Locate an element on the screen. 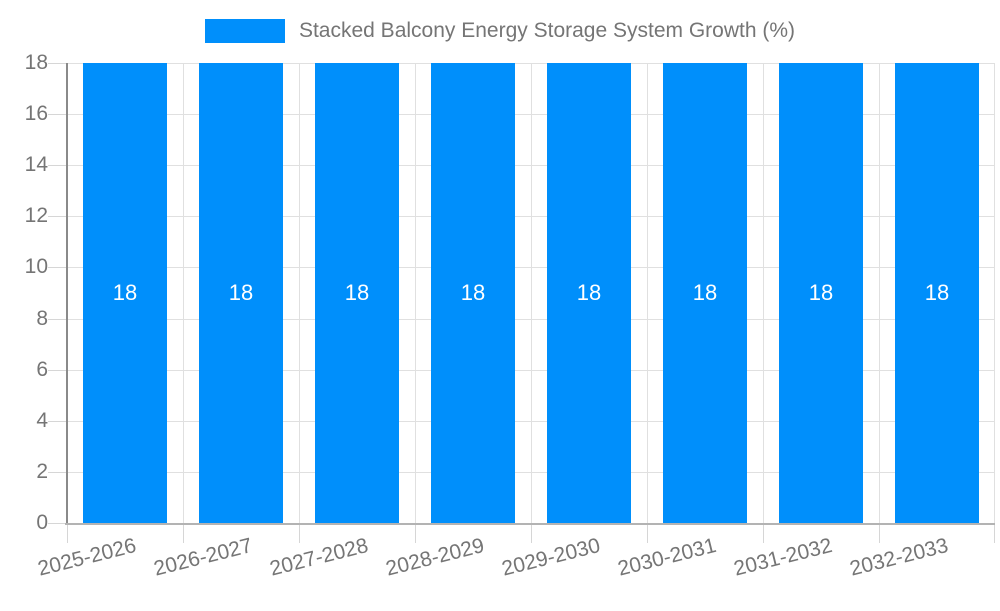  y-axis-tick-label: 0 is located at coordinates (42, 522).